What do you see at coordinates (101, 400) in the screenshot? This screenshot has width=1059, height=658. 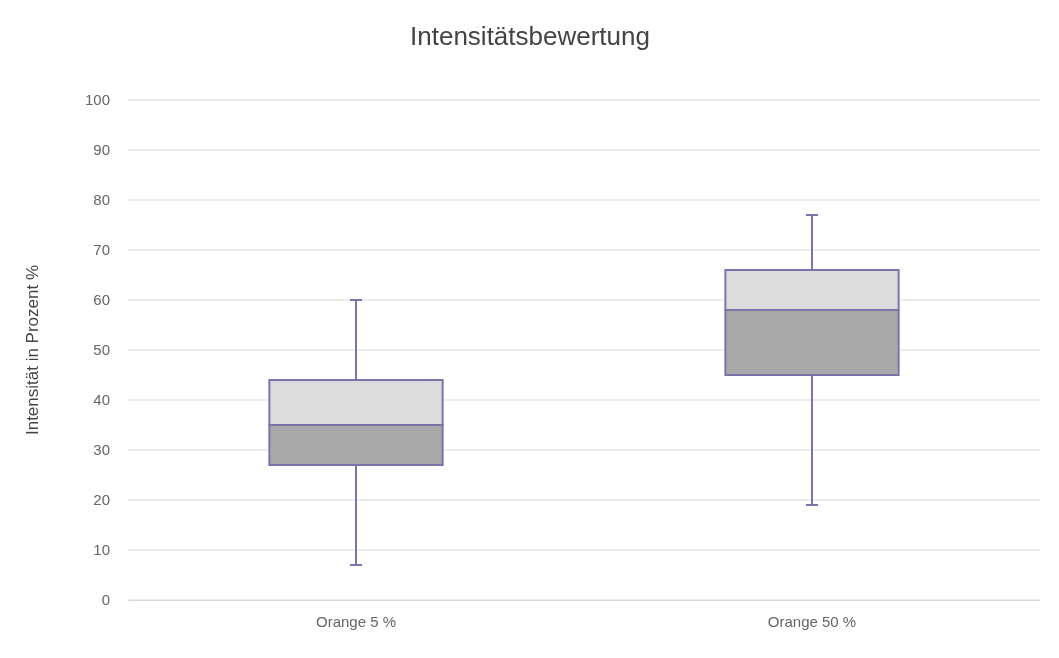 I see `y-tick-label: 40` at bounding box center [101, 400].